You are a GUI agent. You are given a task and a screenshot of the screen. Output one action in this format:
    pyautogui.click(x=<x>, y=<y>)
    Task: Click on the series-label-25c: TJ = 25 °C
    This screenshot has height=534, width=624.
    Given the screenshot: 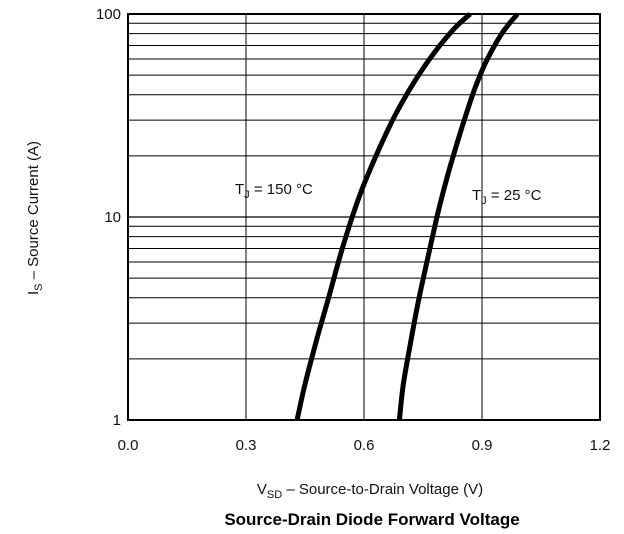 What is the action you would take?
    pyautogui.click(x=507, y=197)
    